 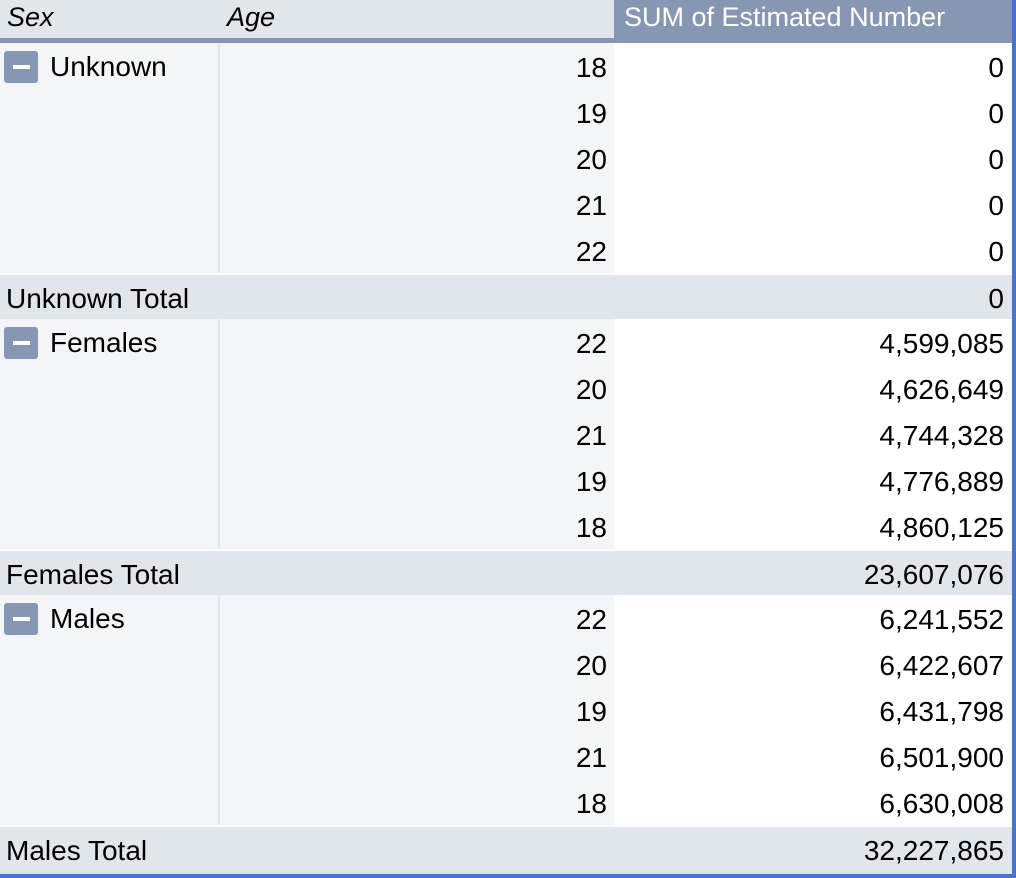 I want to click on total-row-females: Females Total 23,607,076, so click(x=506, y=573).